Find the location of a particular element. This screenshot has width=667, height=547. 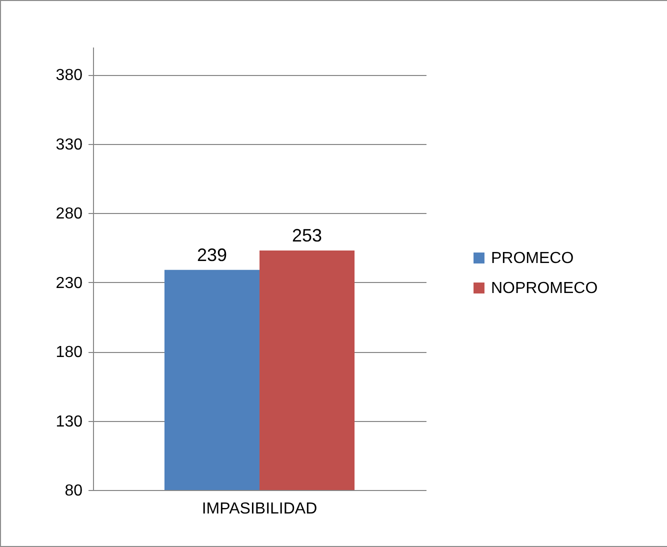

y-tick-label: 380 is located at coordinates (69, 75).